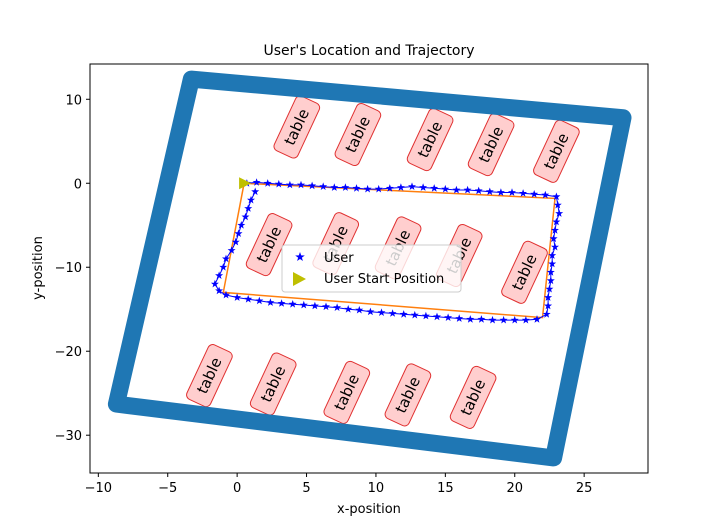 Image resolution: width=720 pixels, height=532 pixels. What do you see at coordinates (68, 268) in the screenshot?
I see `y-tick-label: −10` at bounding box center [68, 268].